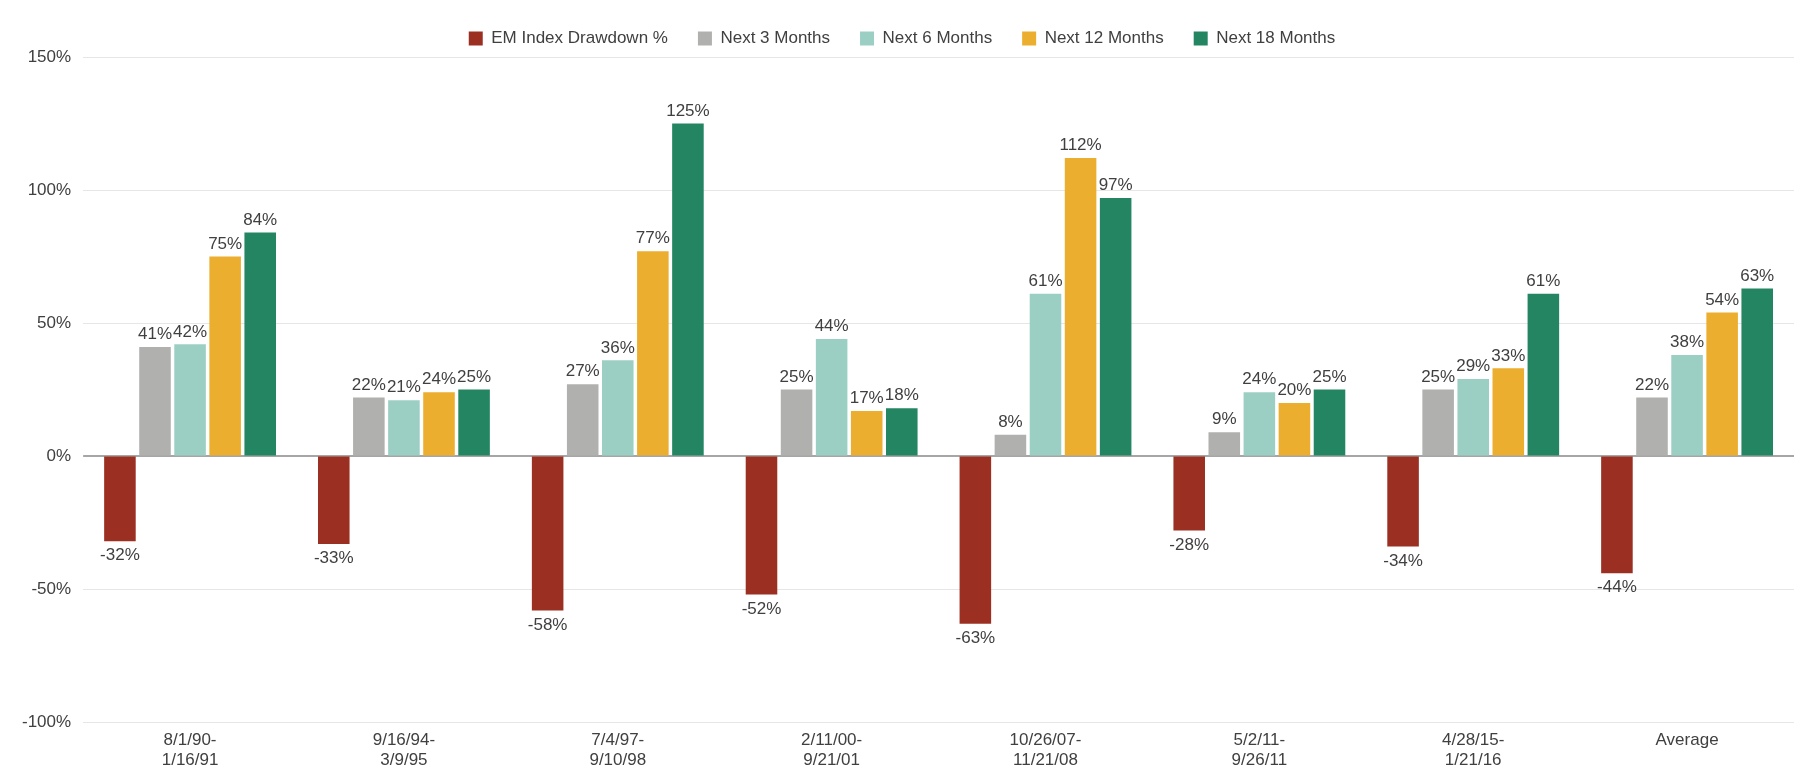  What do you see at coordinates (1473, 366) in the screenshot?
I see `data-label: 29%` at bounding box center [1473, 366].